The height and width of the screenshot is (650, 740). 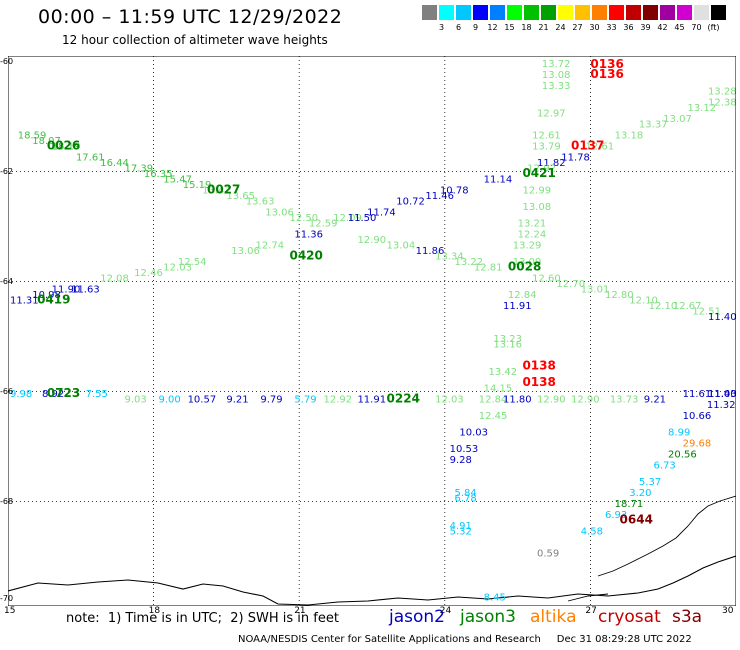 What do you see at coordinates (619, 295) in the screenshot?
I see `swh-reading: 12.80` at bounding box center [619, 295].